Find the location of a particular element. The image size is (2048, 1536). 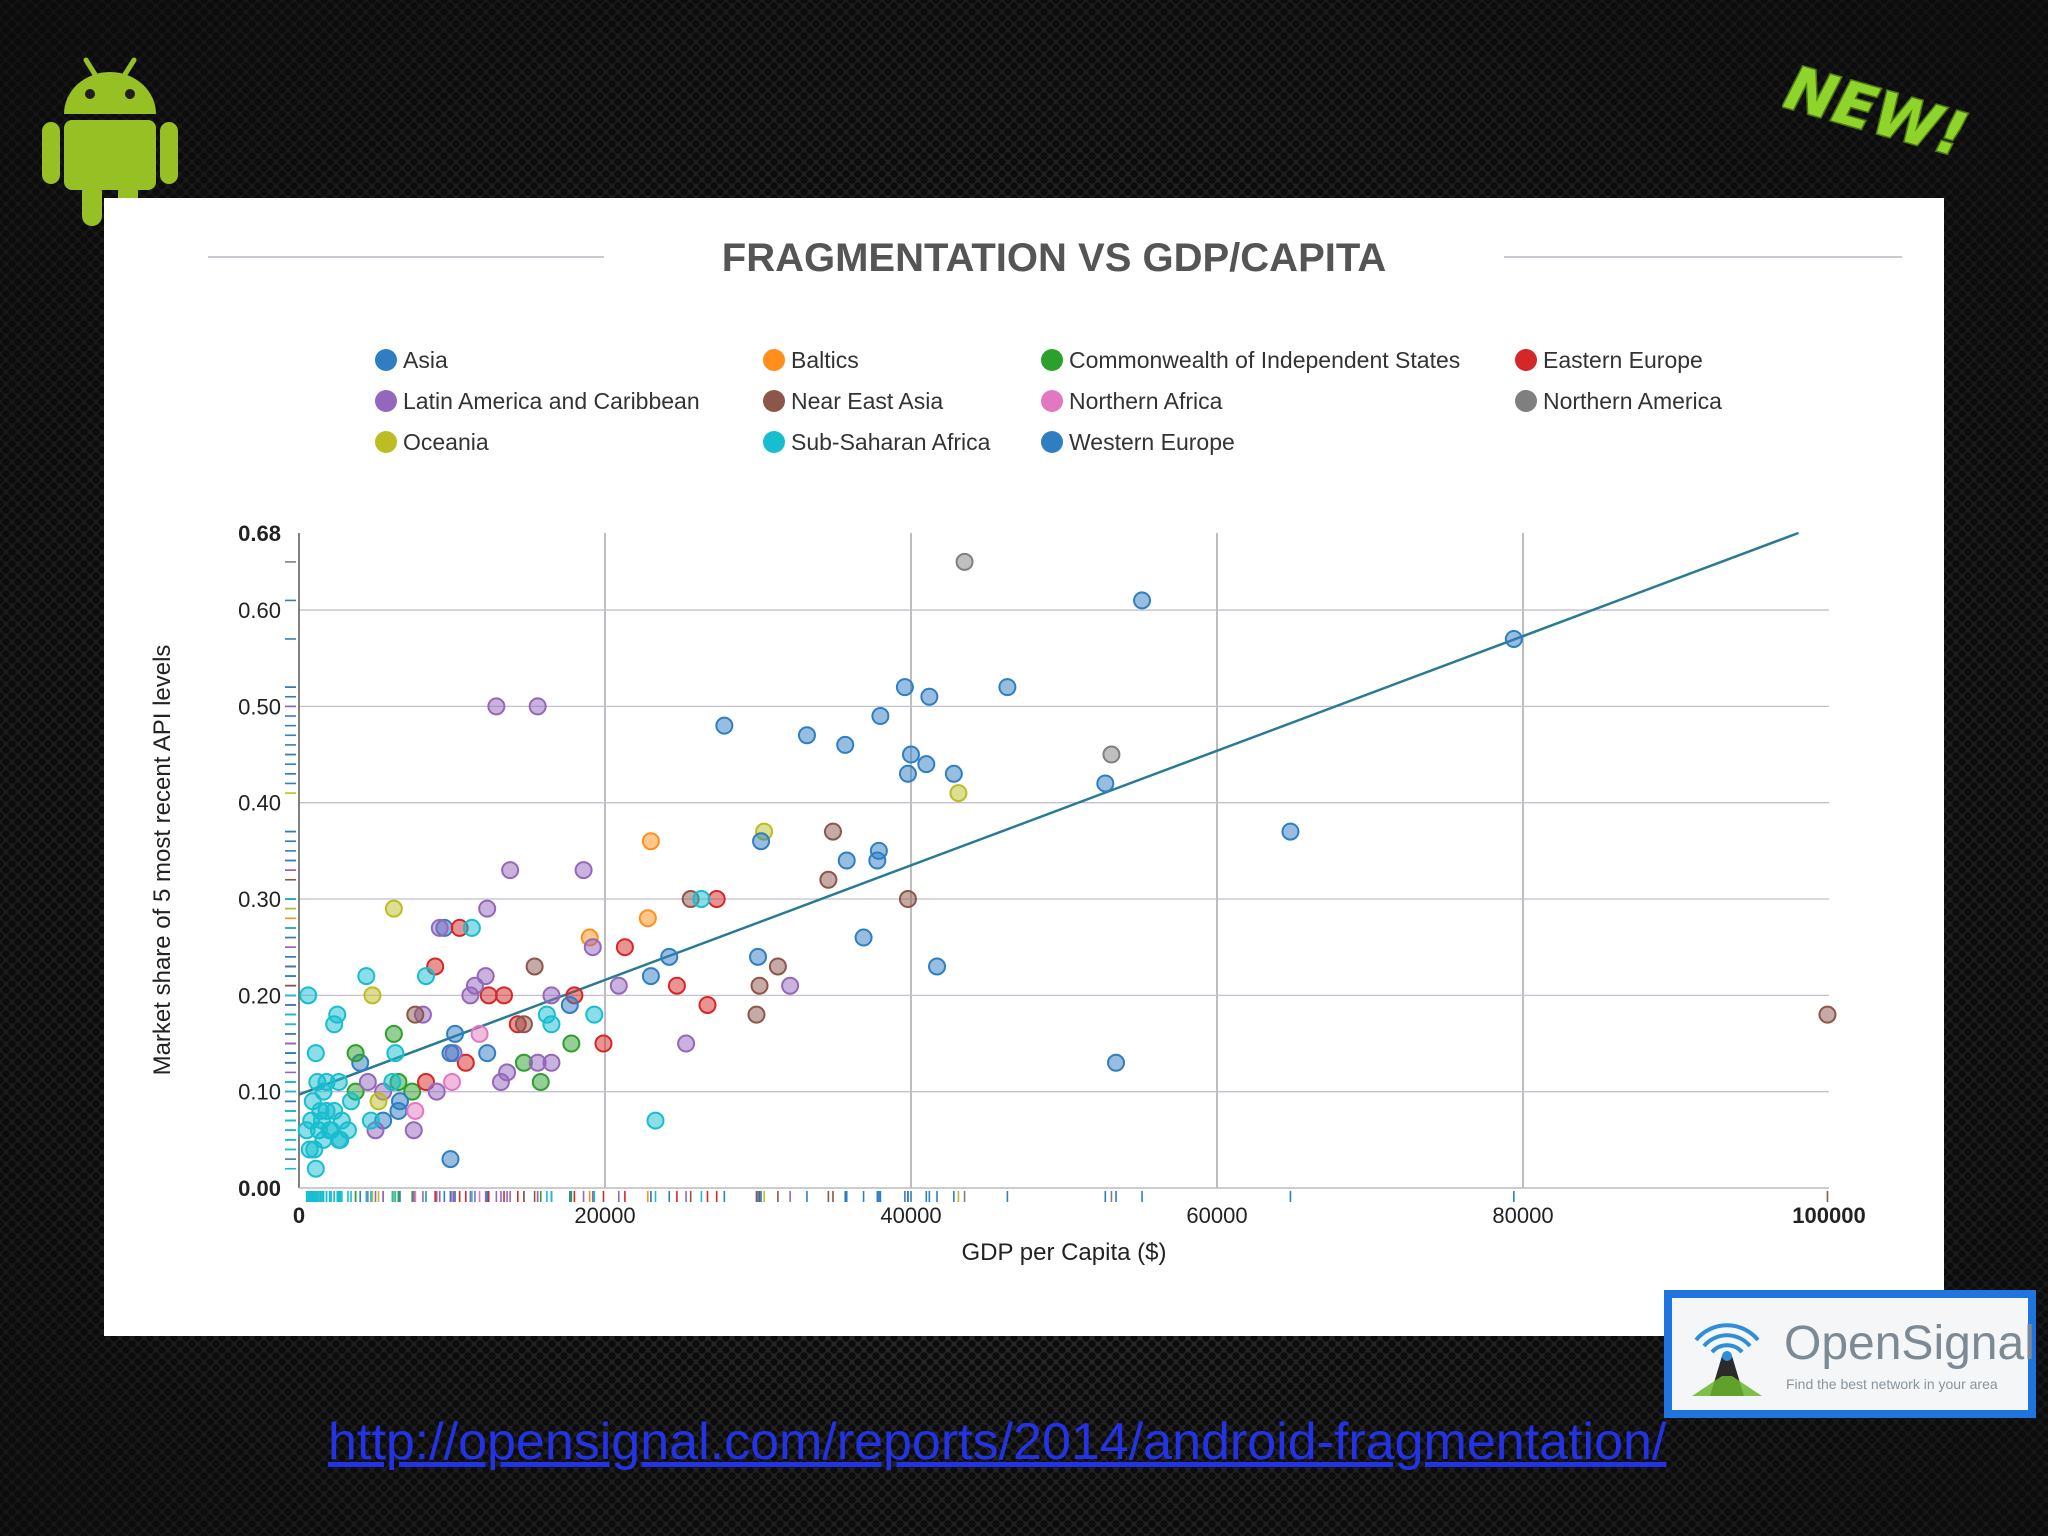

x-tick-label: 0 is located at coordinates (299, 1215).